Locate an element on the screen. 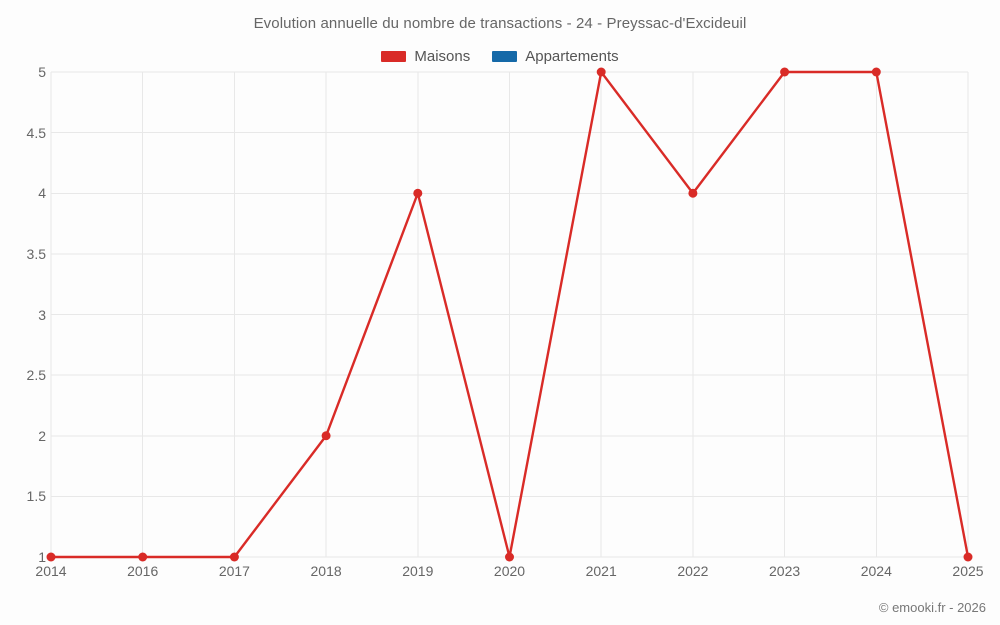 The width and height of the screenshot is (1000, 625). x-axis-tick-label: 2023 is located at coordinates (785, 571).